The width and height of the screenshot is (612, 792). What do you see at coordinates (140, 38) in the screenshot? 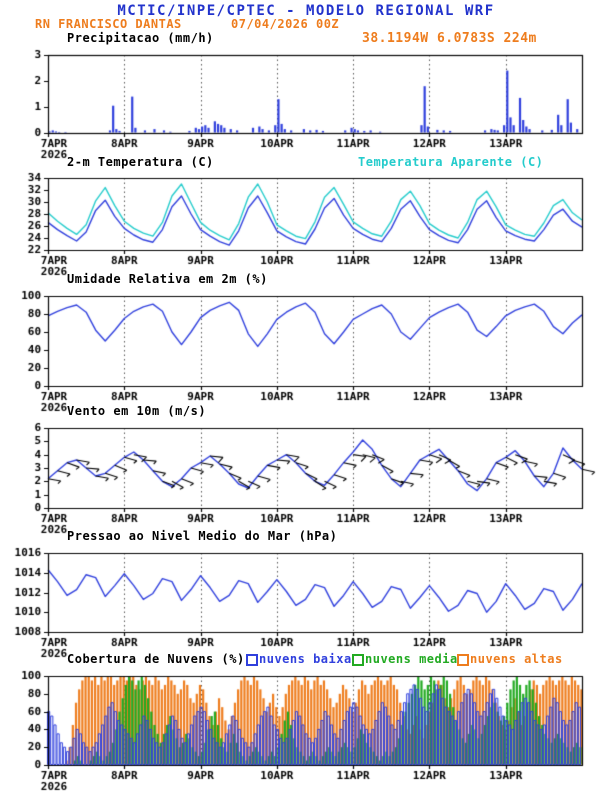
I see `panel-title-precipitation: Precipitacao (mm/h)` at bounding box center [140, 38].